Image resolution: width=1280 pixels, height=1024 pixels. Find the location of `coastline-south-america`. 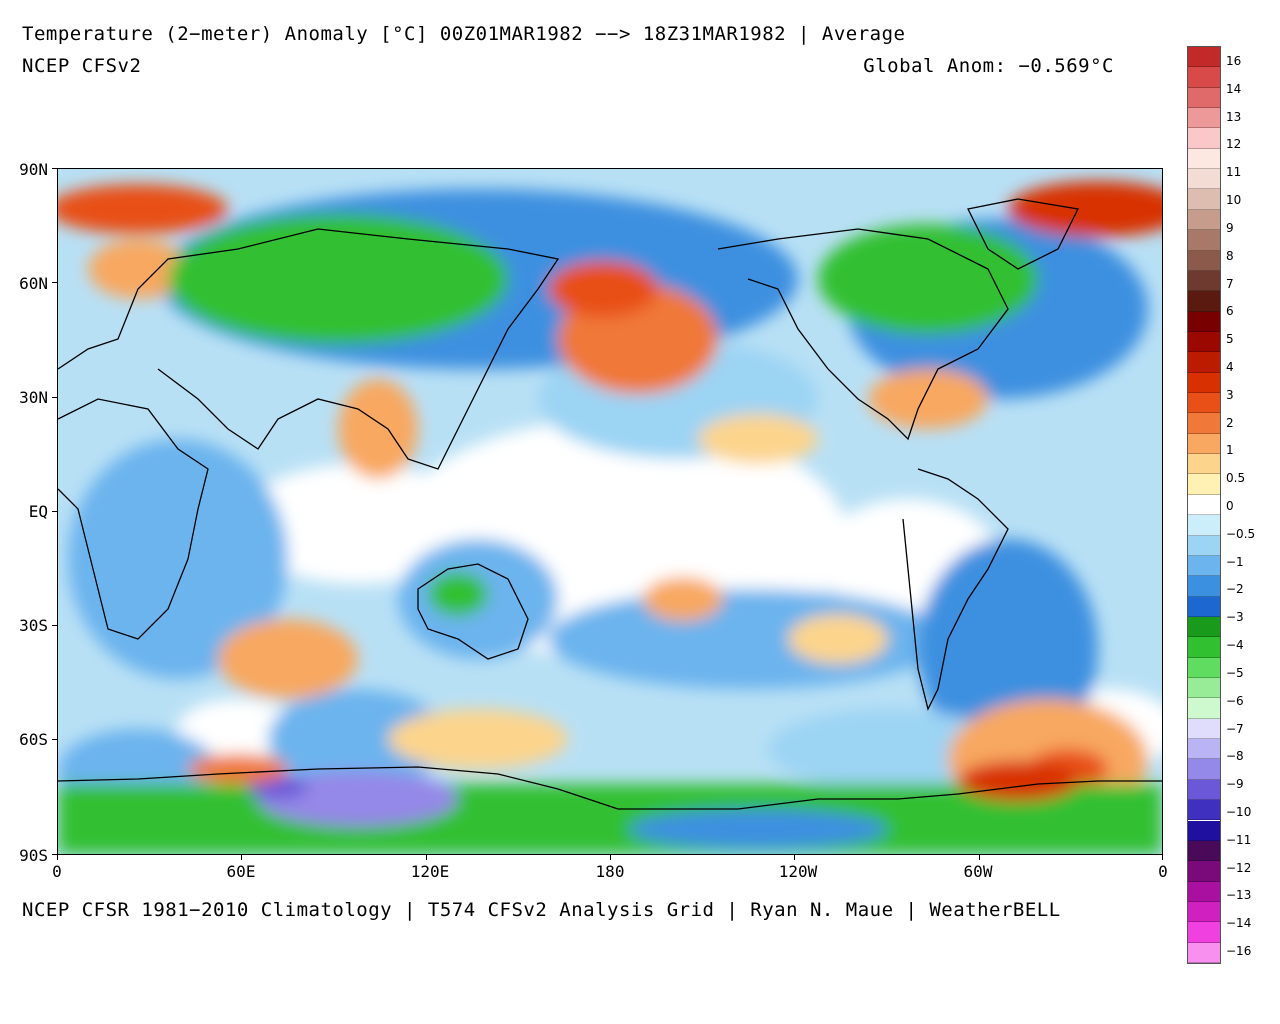

coastline-south-america is located at coordinates (955, 589).